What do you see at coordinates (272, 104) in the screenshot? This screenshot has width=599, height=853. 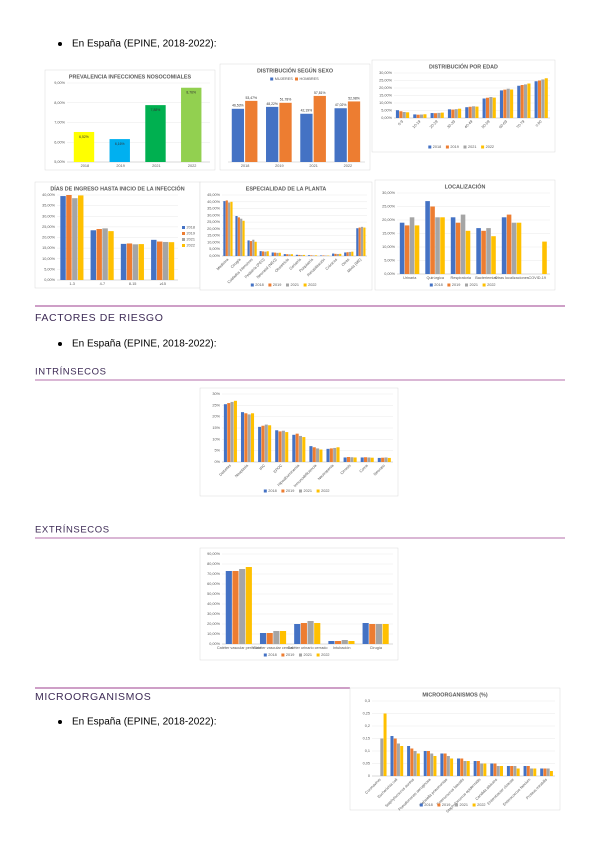 I see `data-label: 48,22%` at bounding box center [272, 104].